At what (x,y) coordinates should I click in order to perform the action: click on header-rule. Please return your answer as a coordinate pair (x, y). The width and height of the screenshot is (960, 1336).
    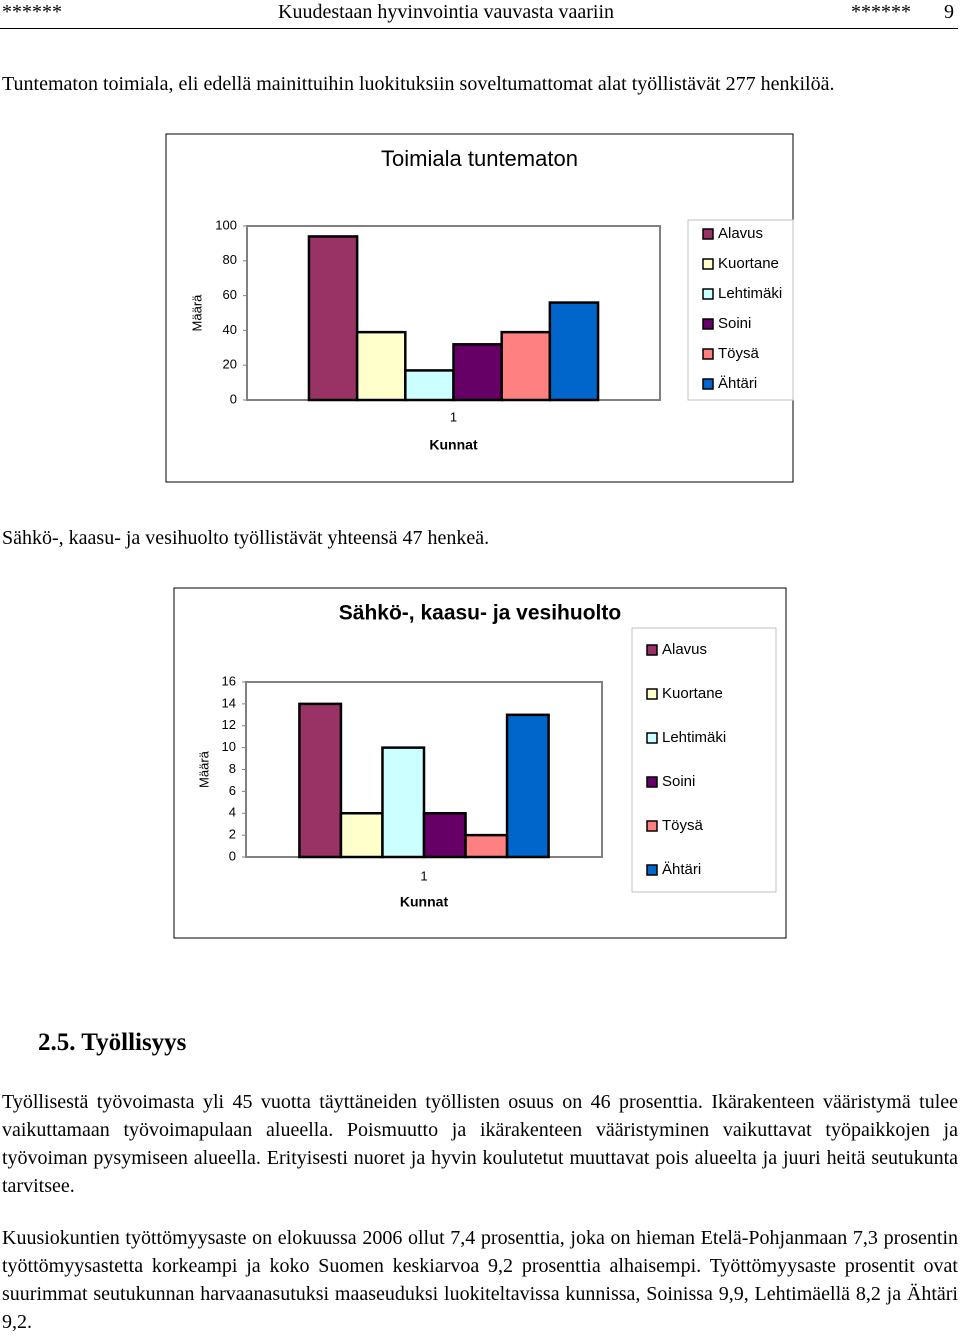
    Looking at the image, I should click on (479, 28).